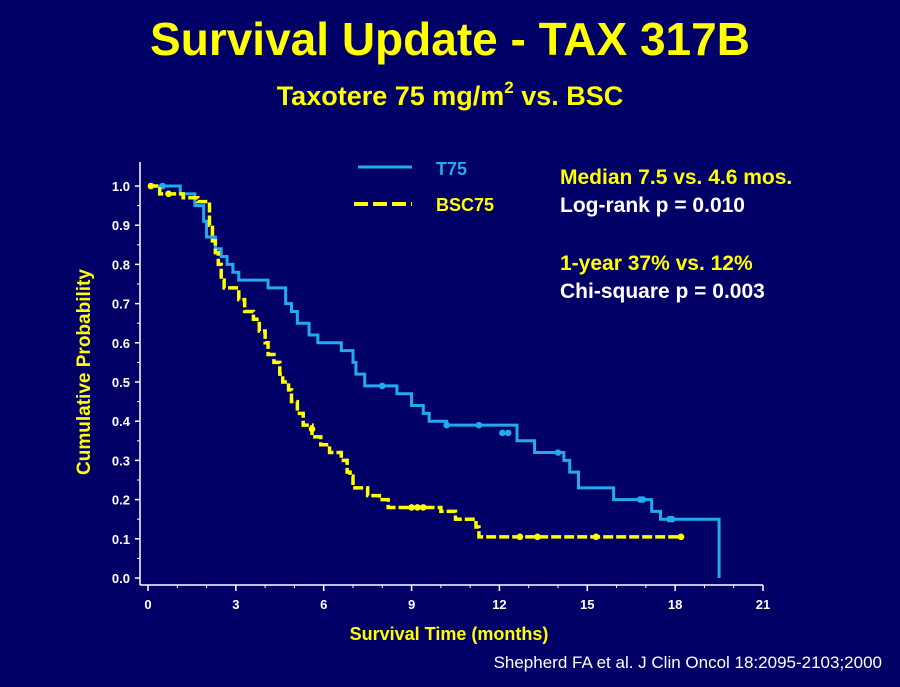 Image resolution: width=900 pixels, height=687 pixels. Describe the element at coordinates (509, 87) in the screenshot. I see `subtitle-superscript: 2` at that location.